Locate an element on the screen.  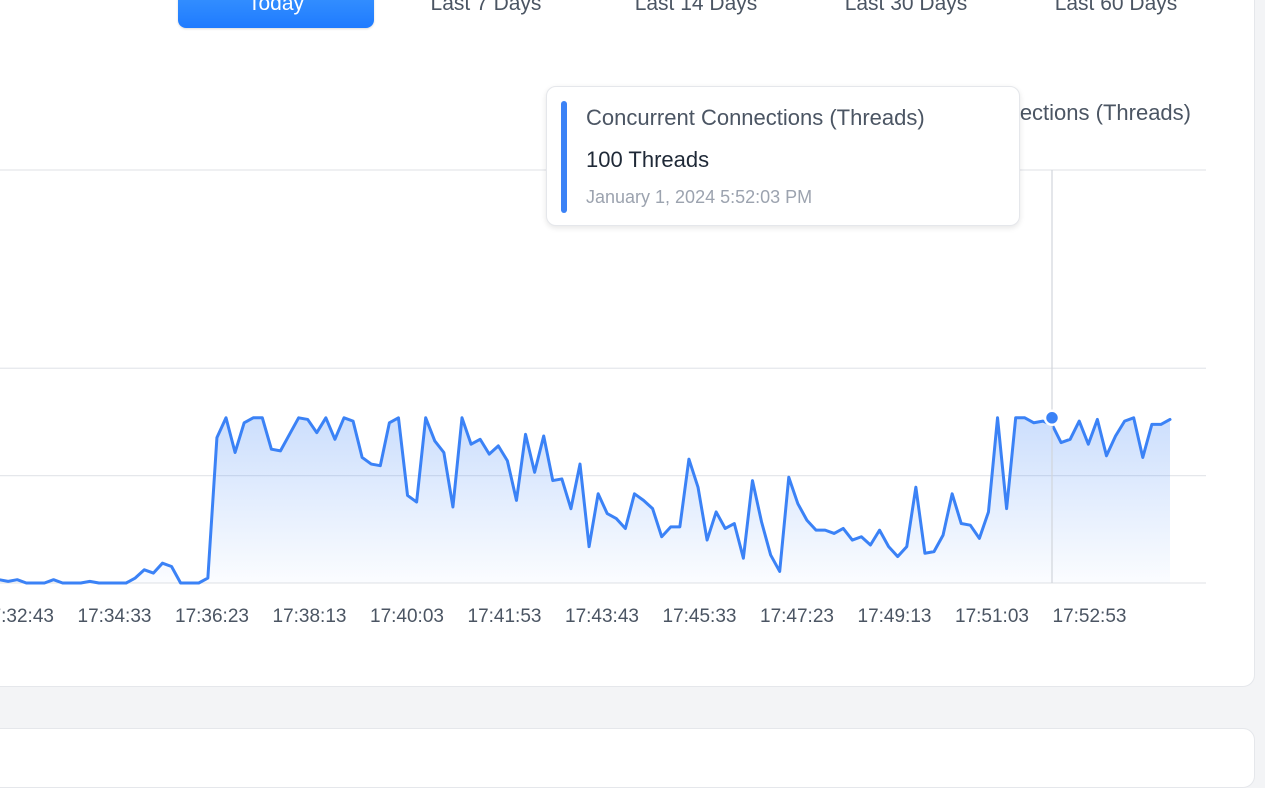
x-tick-label: 17:52:53 is located at coordinates (1090, 616).